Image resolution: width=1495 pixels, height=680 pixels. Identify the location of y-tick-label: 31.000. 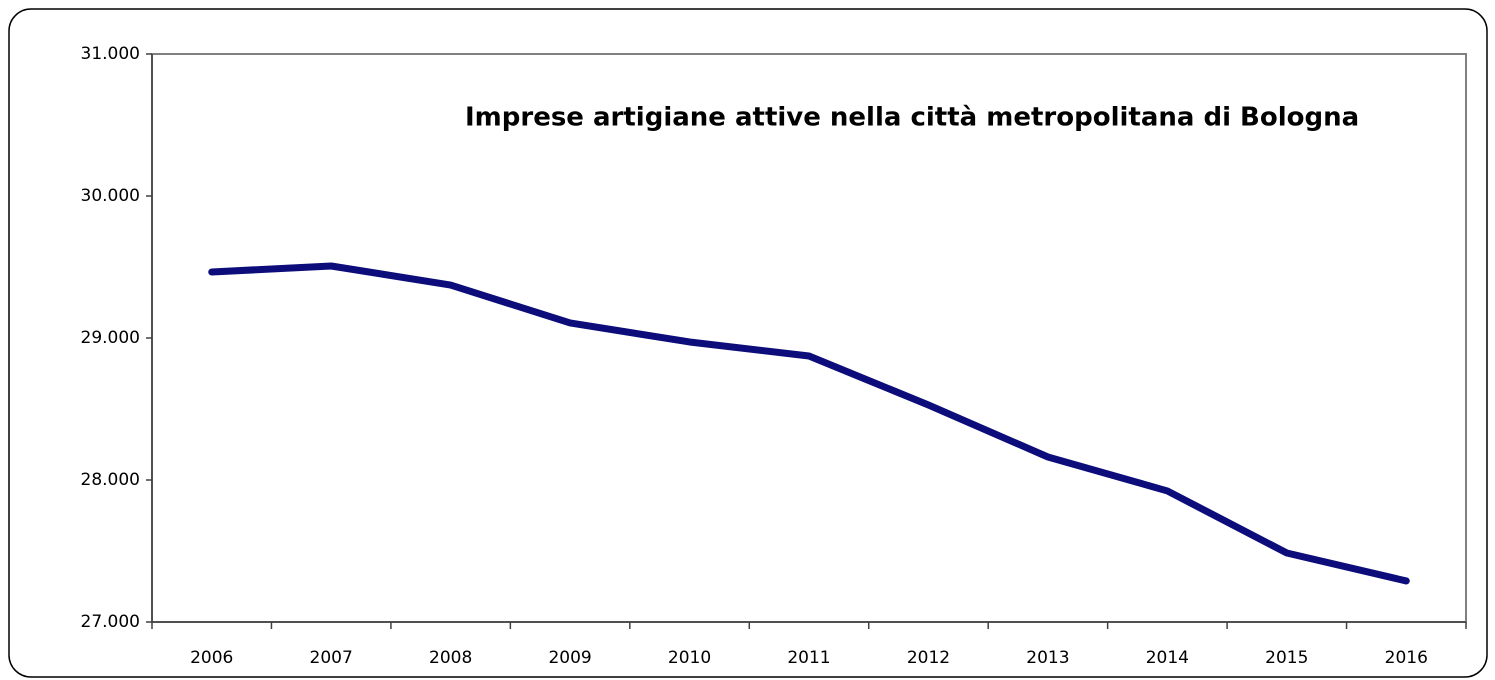
(110, 54).